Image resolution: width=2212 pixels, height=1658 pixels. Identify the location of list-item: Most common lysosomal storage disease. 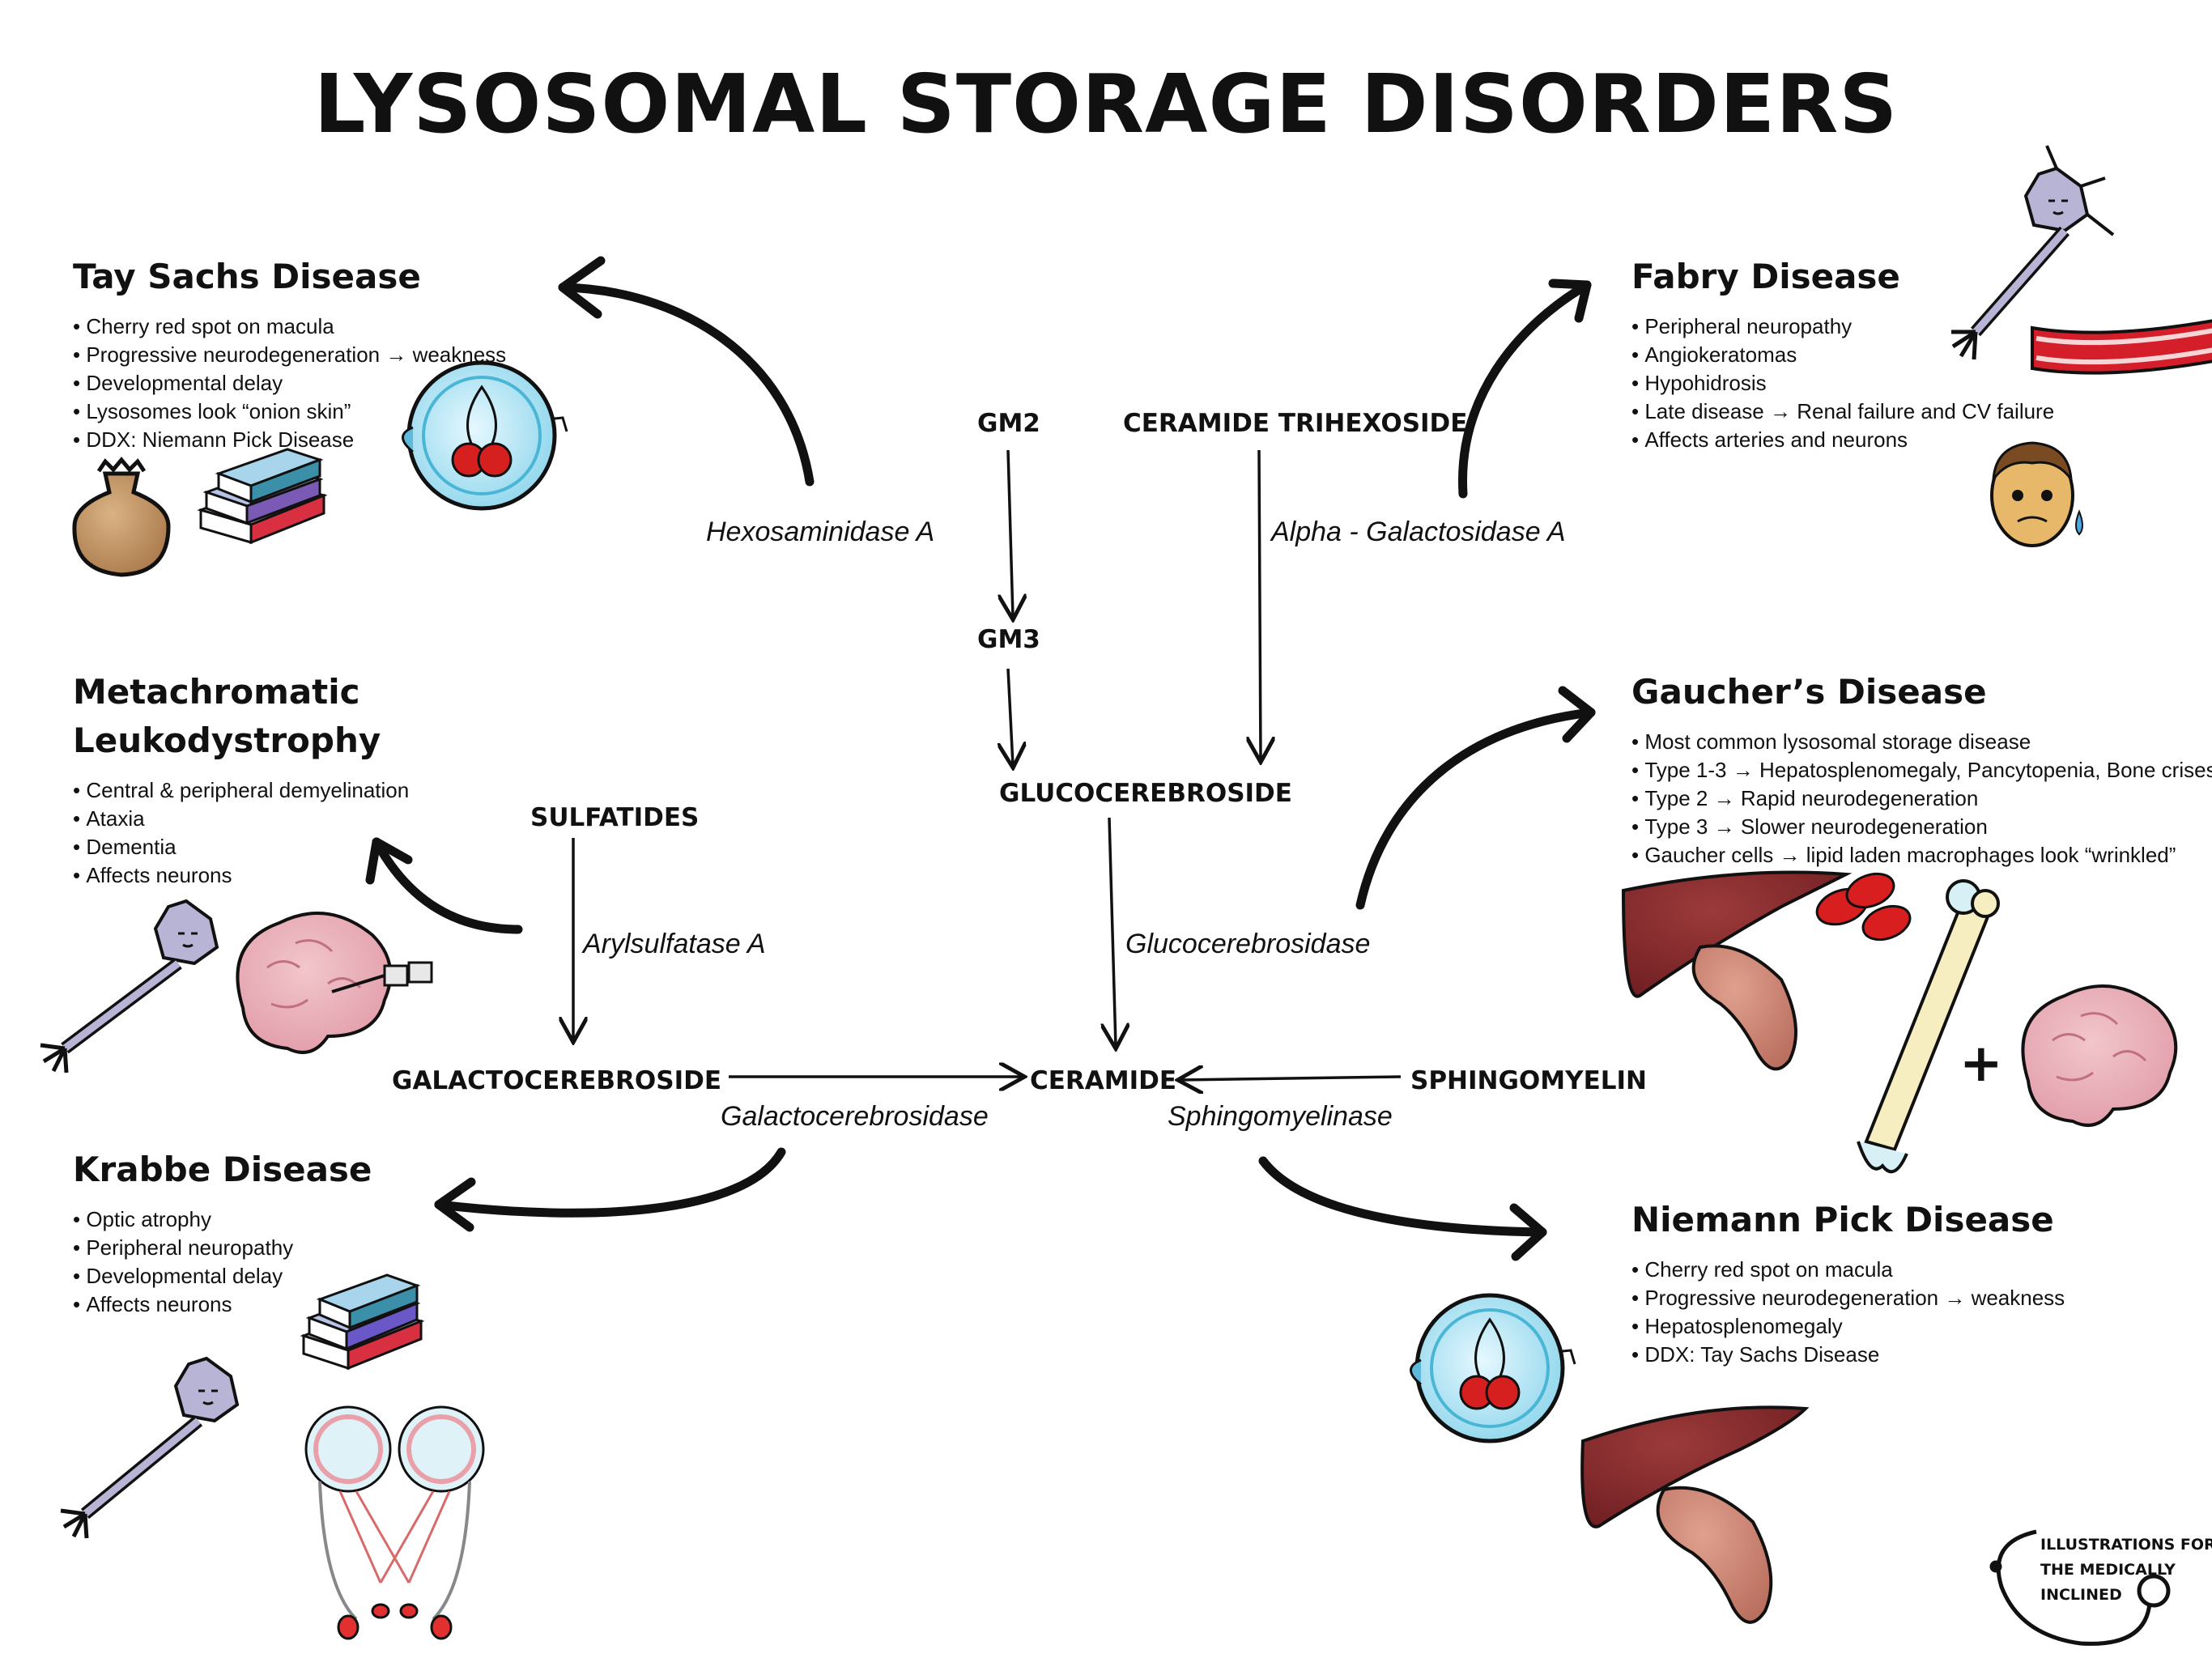
(1922, 742).